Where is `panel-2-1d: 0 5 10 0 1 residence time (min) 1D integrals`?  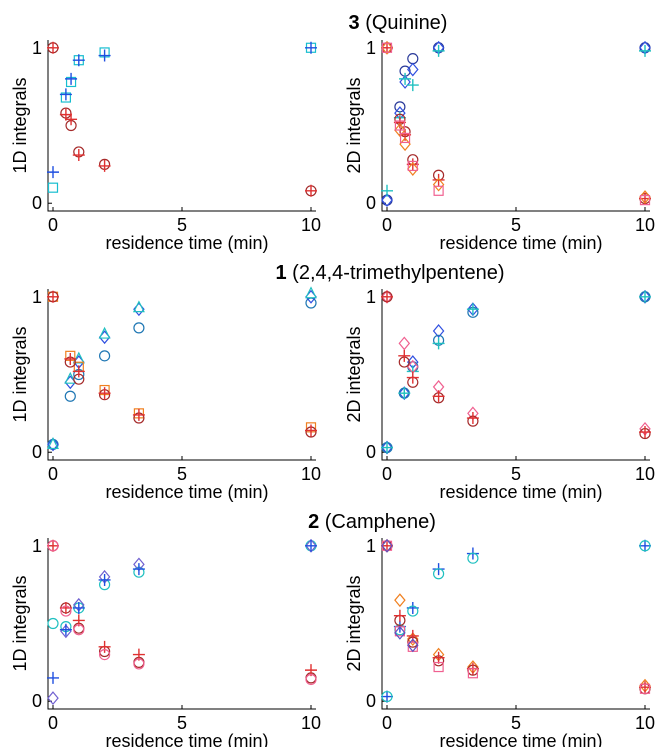
panel-2-1d: 0 5 10 0 1 residence time (min) 1D integrals is located at coordinates (165, 394).